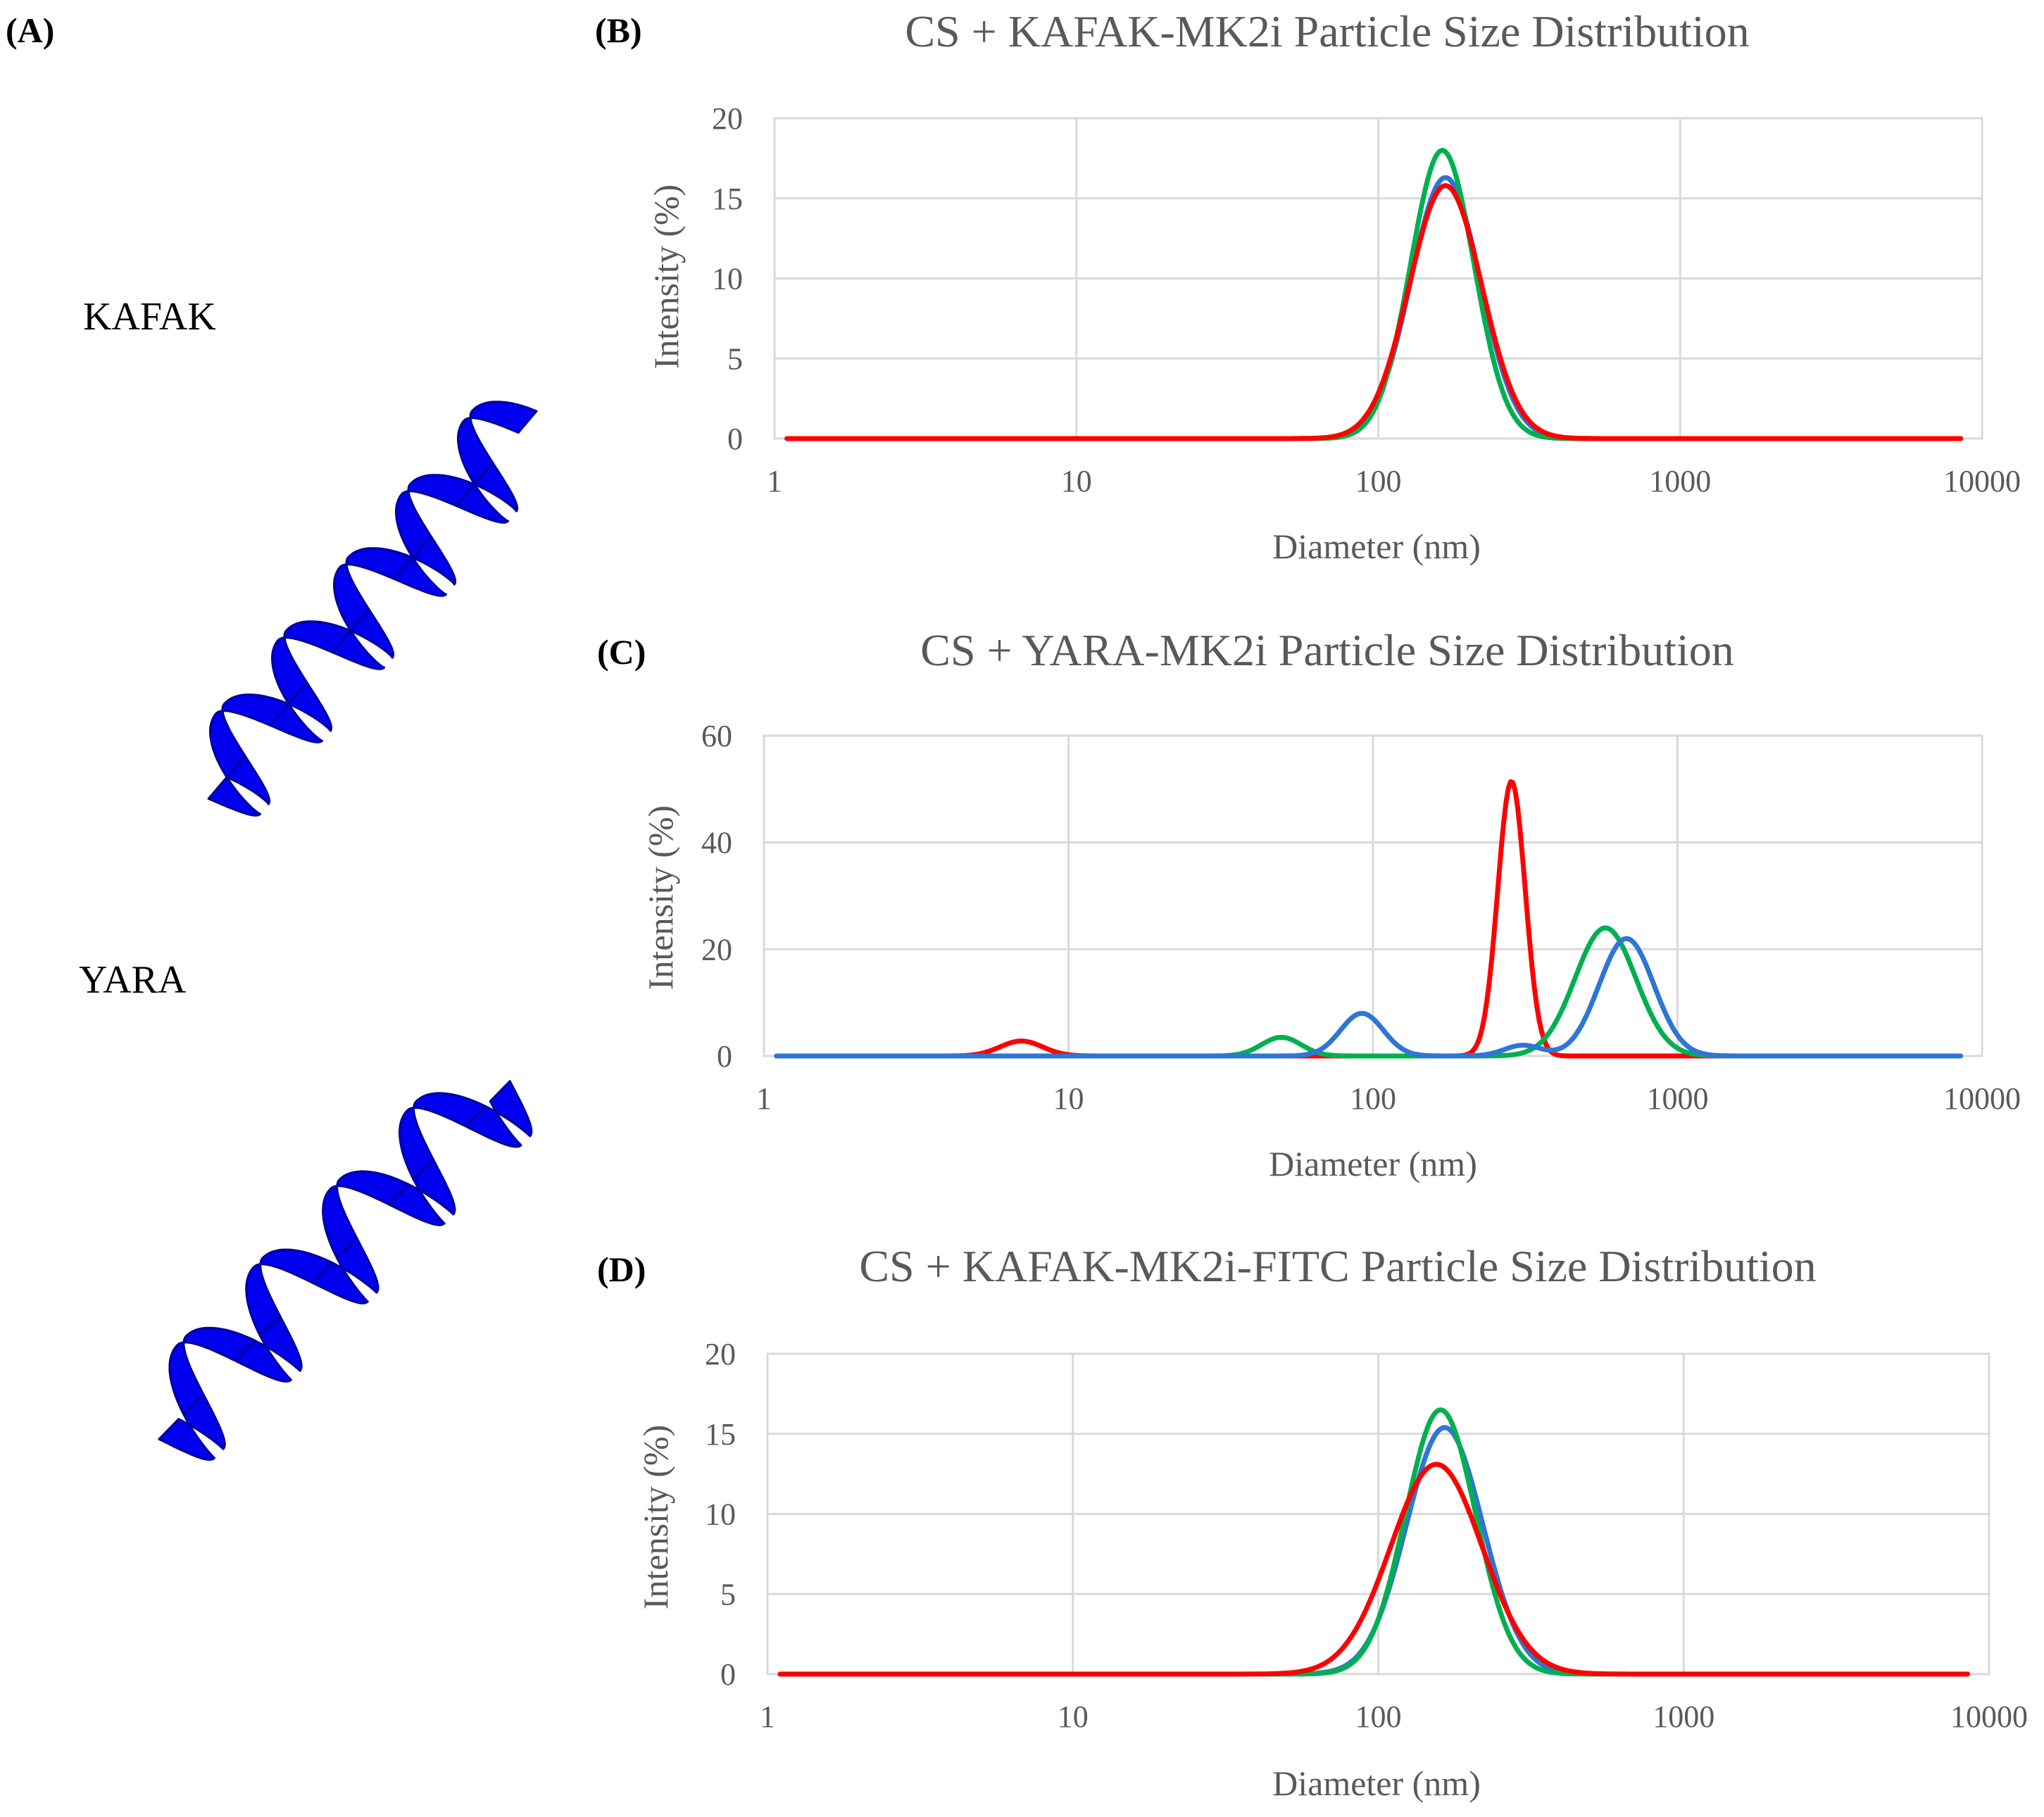 The height and width of the screenshot is (1817, 2044). What do you see at coordinates (373, 609) in the screenshot?
I see `kafak-helix-structure` at bounding box center [373, 609].